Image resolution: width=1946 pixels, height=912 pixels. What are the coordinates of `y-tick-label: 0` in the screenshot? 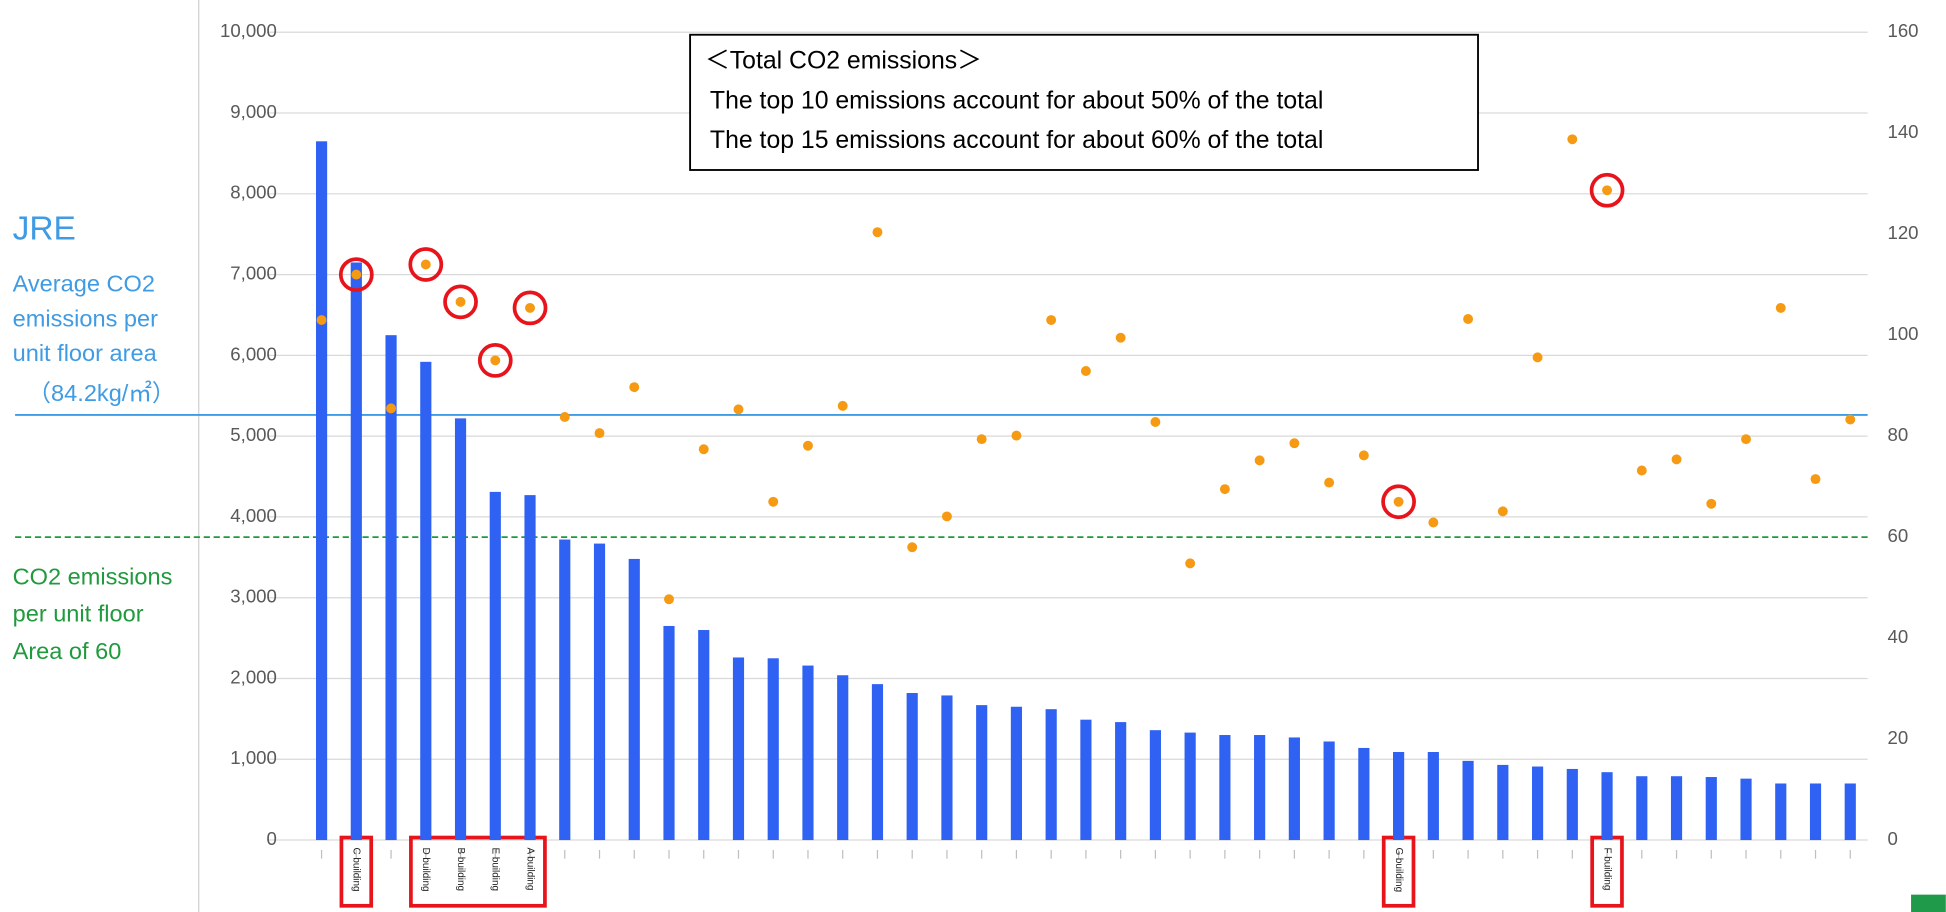 It's located at (272, 838).